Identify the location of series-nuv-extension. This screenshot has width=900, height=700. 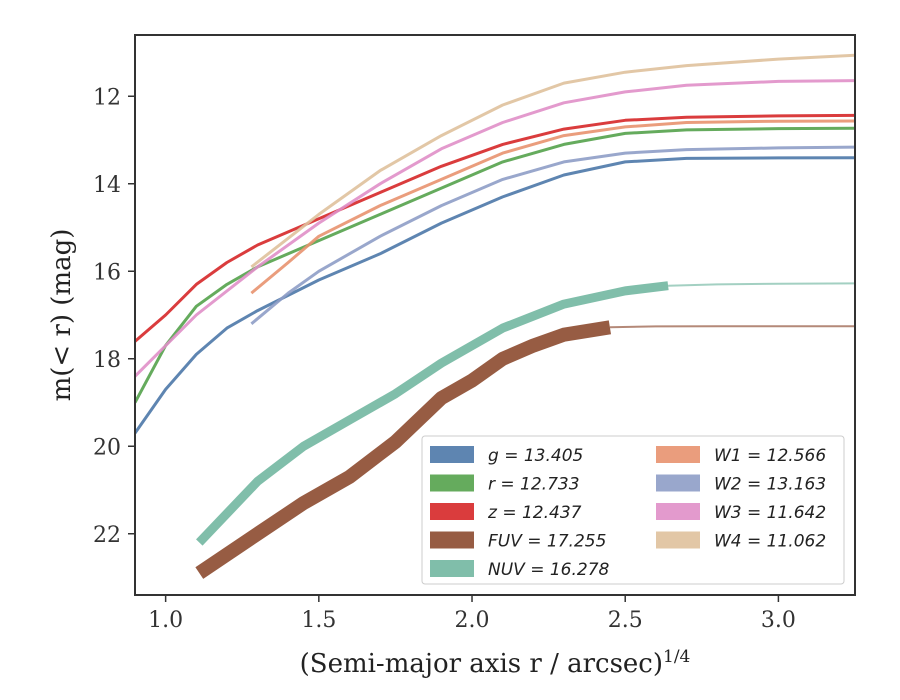
(761, 284).